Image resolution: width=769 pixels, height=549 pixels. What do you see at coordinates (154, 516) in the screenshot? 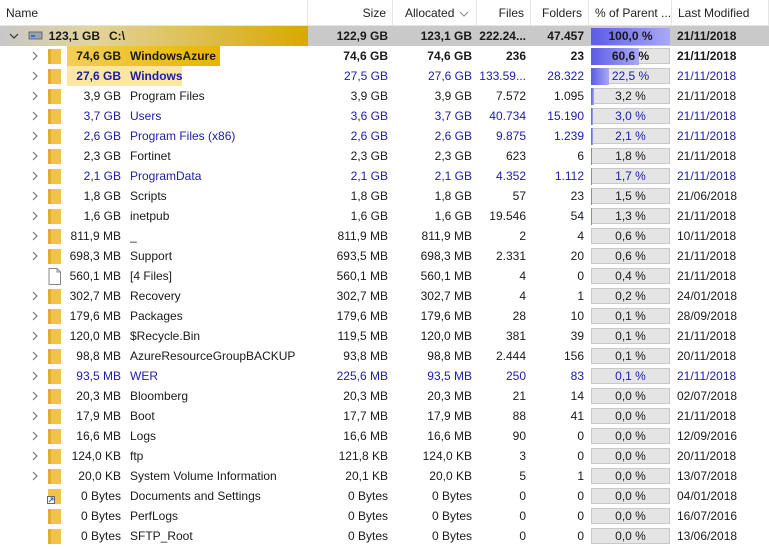
I see `folder-name: PerfLogs` at bounding box center [154, 516].